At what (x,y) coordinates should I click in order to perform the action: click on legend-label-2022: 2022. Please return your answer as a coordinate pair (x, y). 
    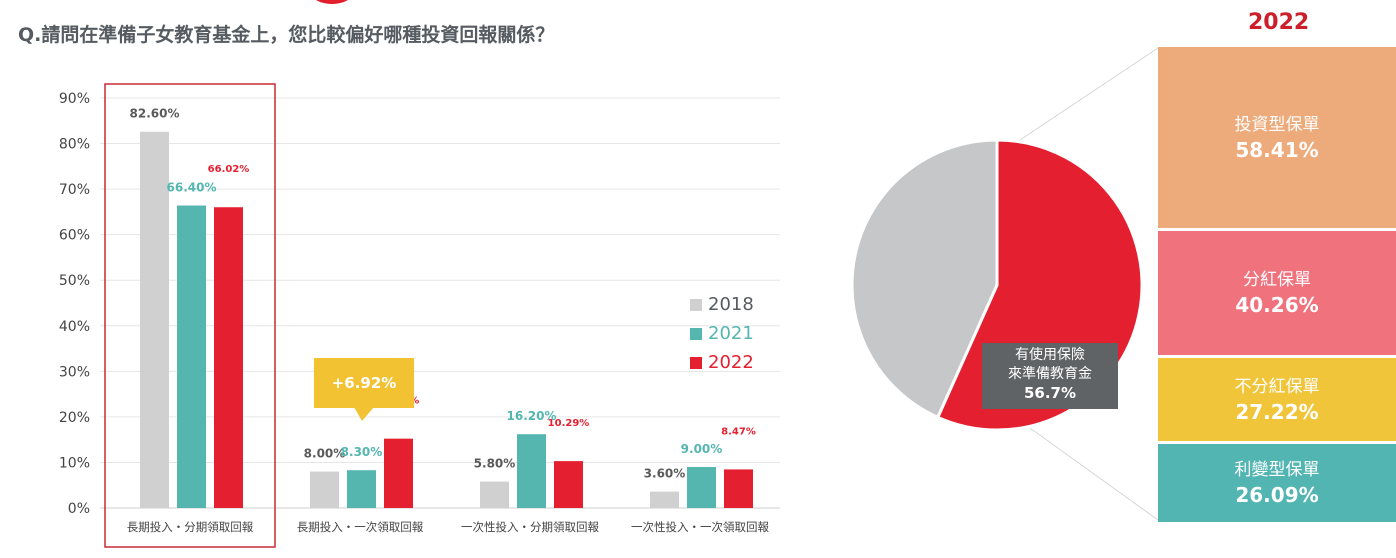
    Looking at the image, I should click on (731, 362).